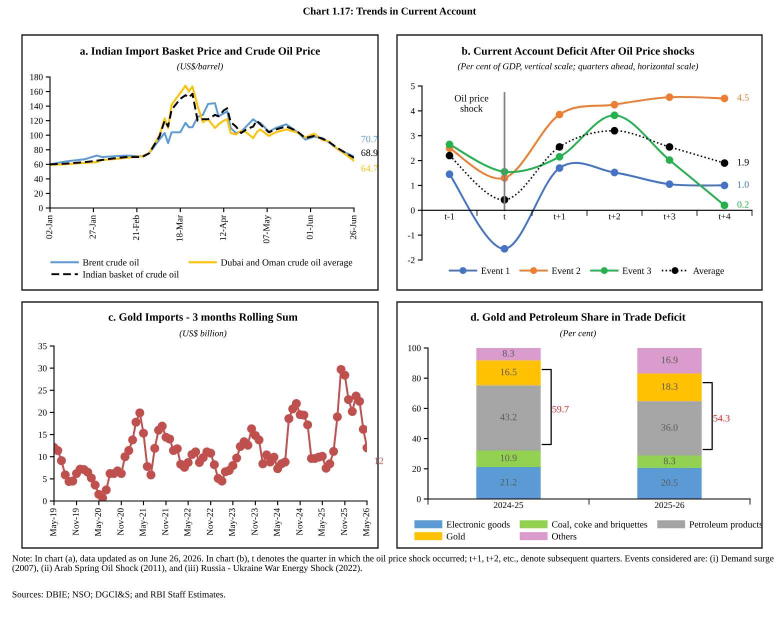 This screenshot has height=618, width=779. Describe the element at coordinates (509, 505) in the screenshot. I see `x-tick-label: 2024-25` at that location.